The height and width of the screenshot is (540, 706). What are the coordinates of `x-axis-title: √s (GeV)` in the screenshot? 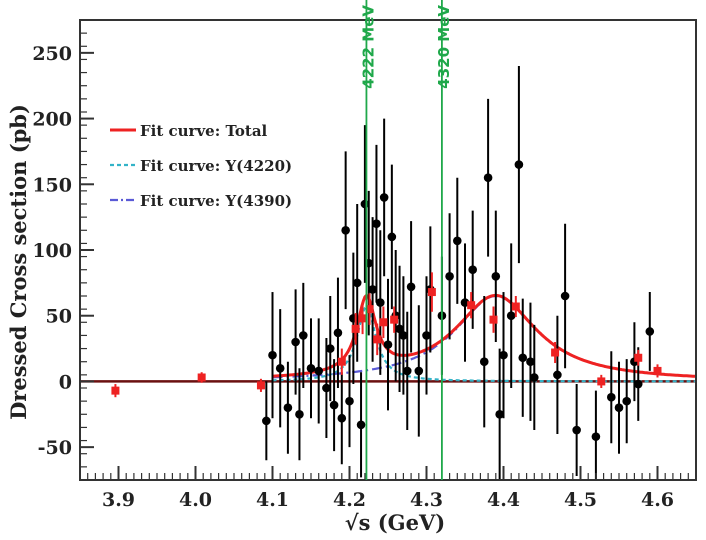 It's located at (395, 522).